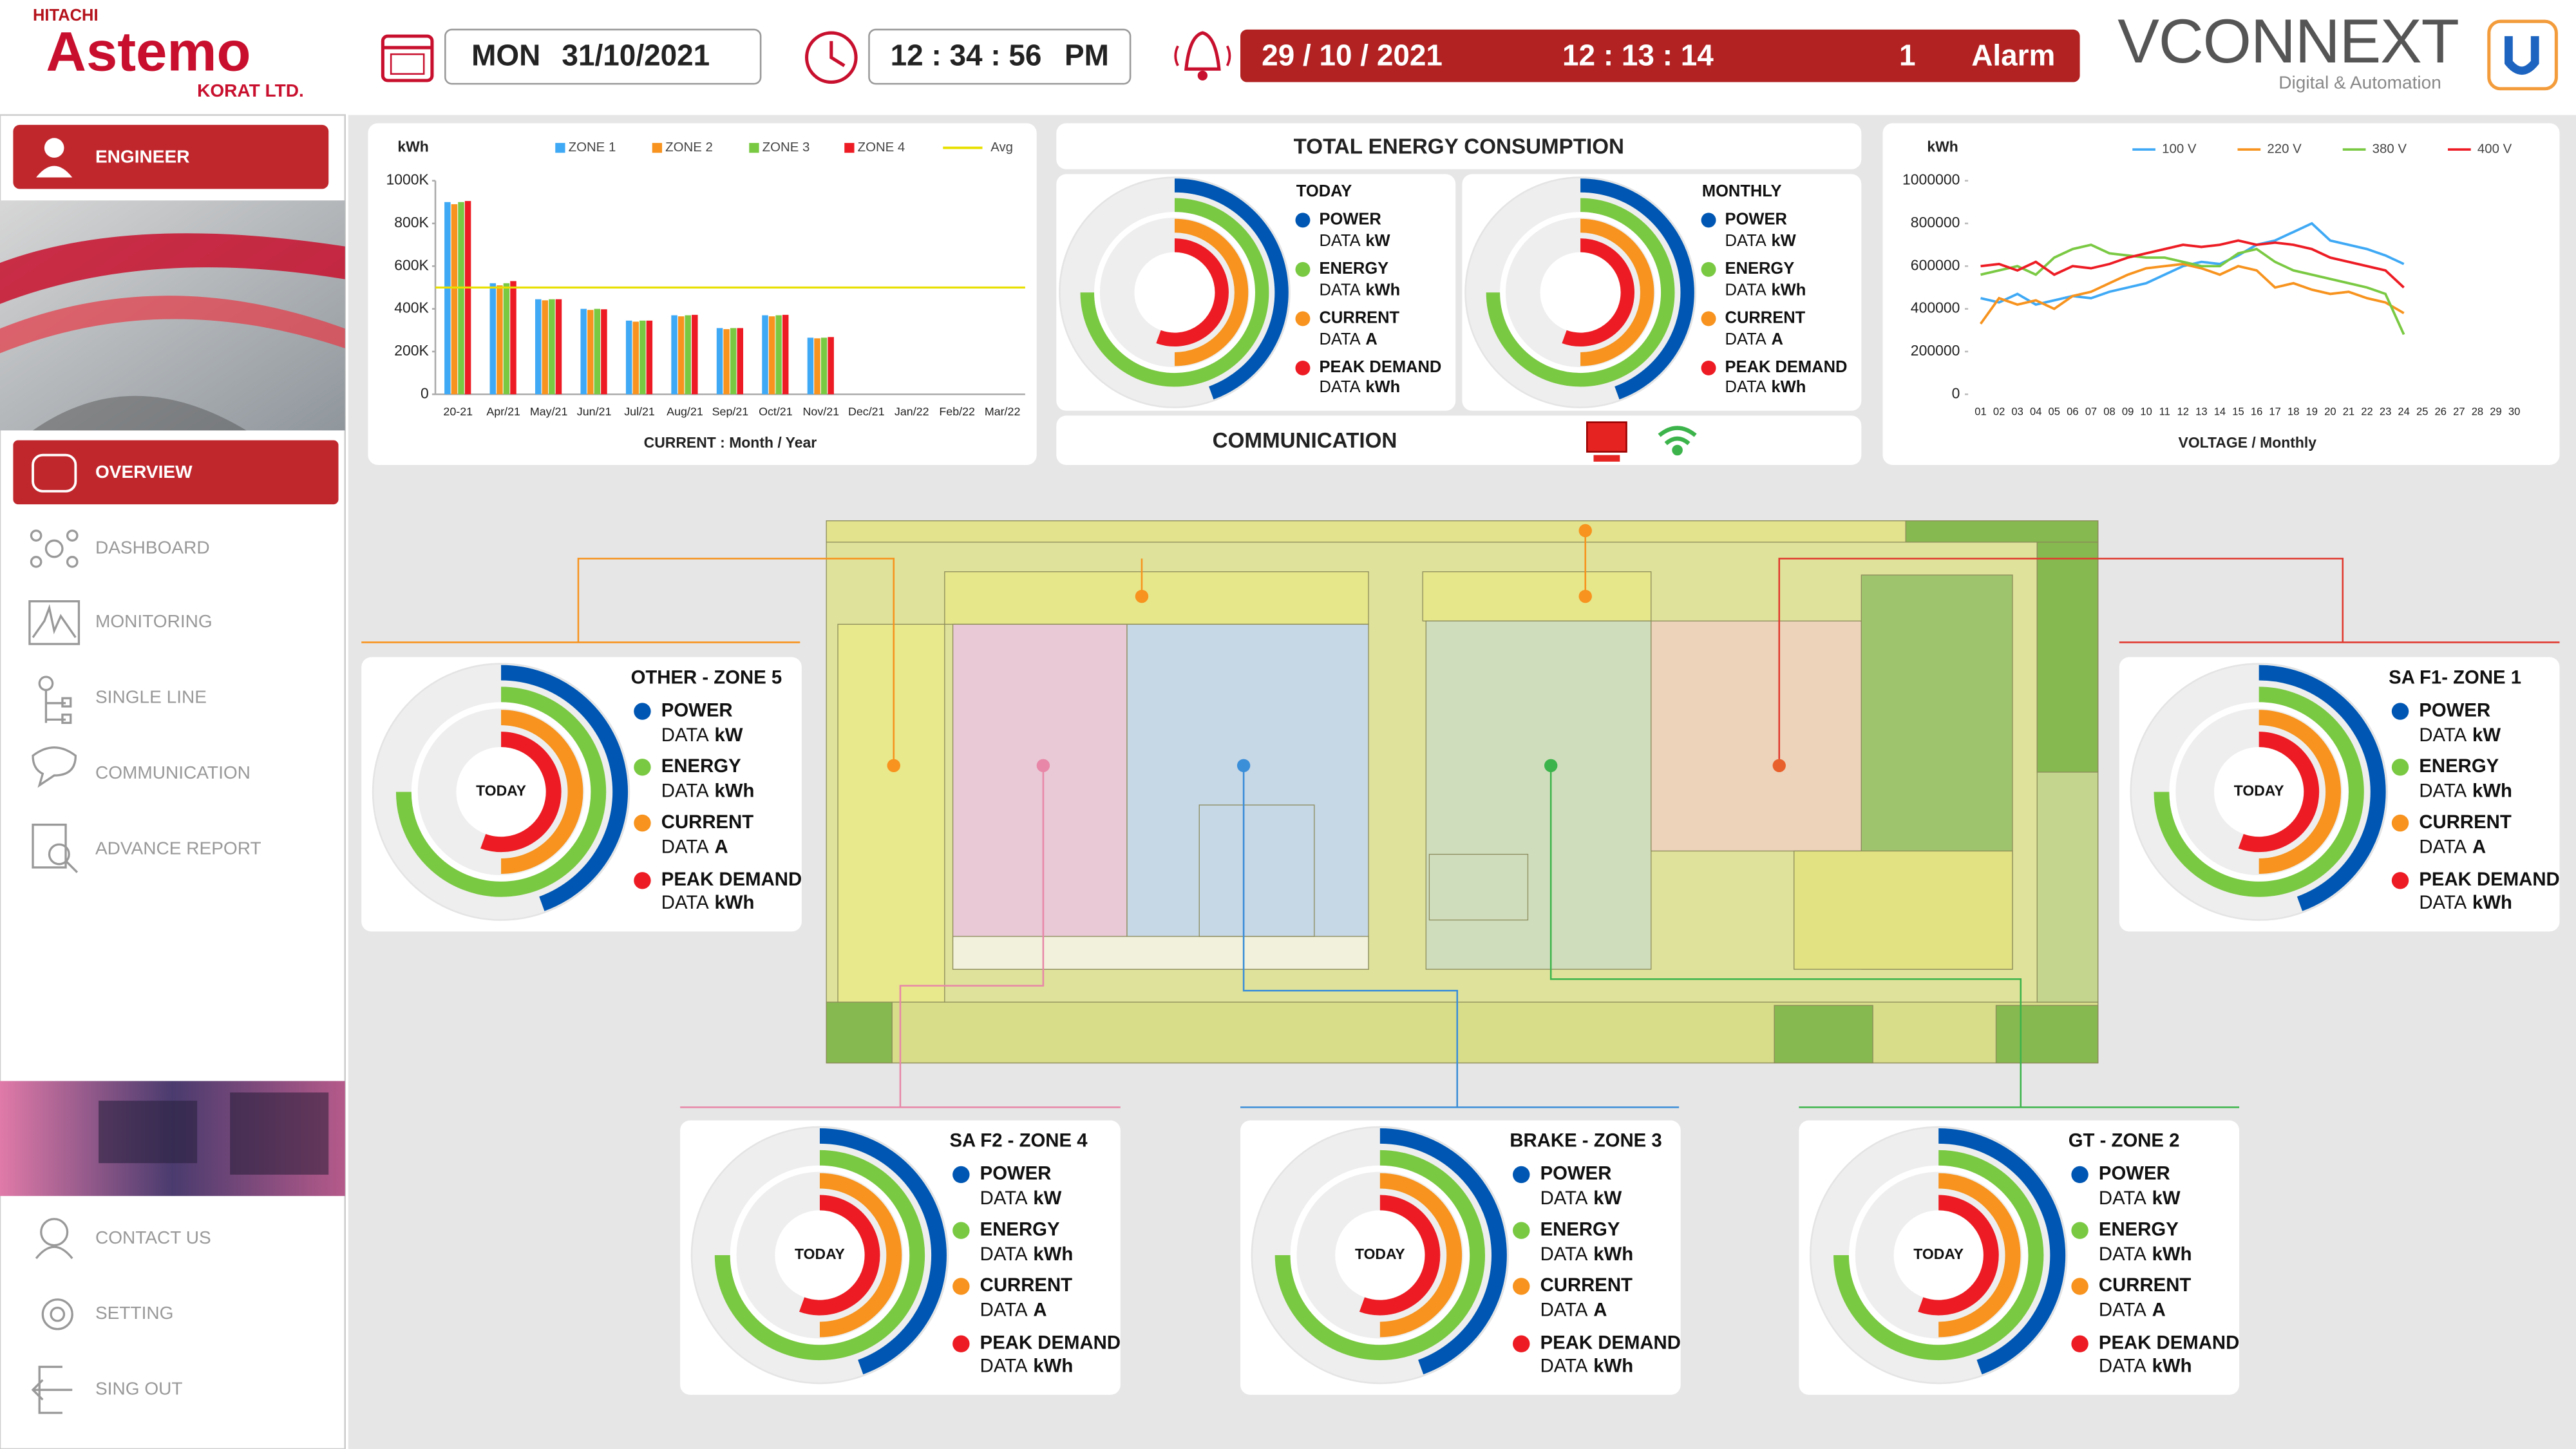 Image resolution: width=2576 pixels, height=1449 pixels. I want to click on x-tick-label: 09, so click(2128, 412).